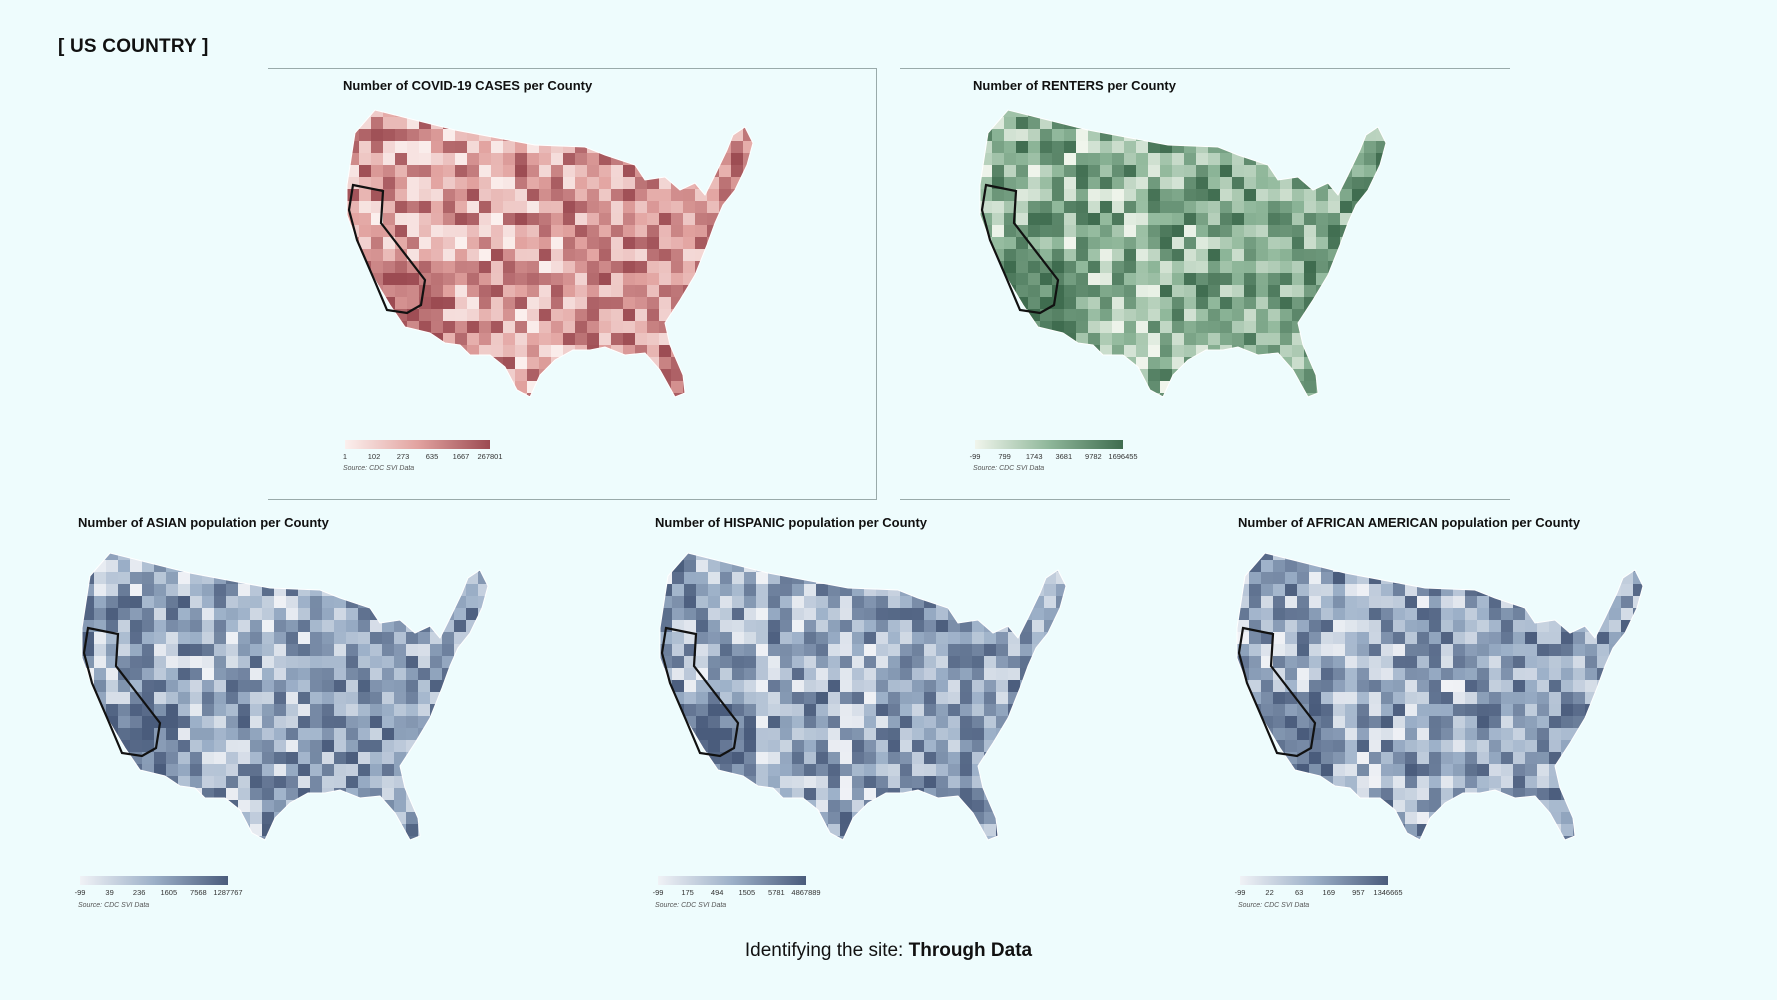  What do you see at coordinates (1358, 892) in the screenshot?
I see `legend-tick: 957` at bounding box center [1358, 892].